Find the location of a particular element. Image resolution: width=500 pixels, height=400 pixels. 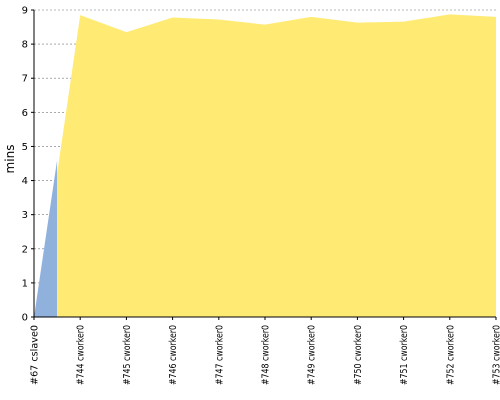

x-tick-label: #752 cworker0 is located at coordinates (450, 355).